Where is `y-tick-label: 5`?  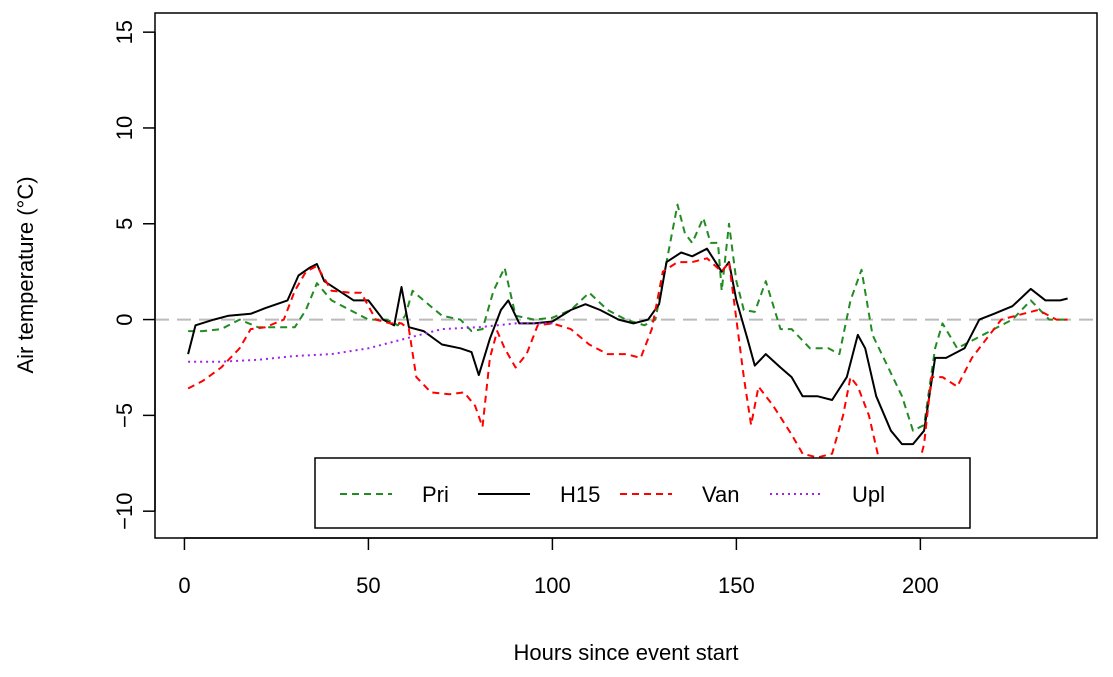
y-tick-label: 5 is located at coordinates (124, 224).